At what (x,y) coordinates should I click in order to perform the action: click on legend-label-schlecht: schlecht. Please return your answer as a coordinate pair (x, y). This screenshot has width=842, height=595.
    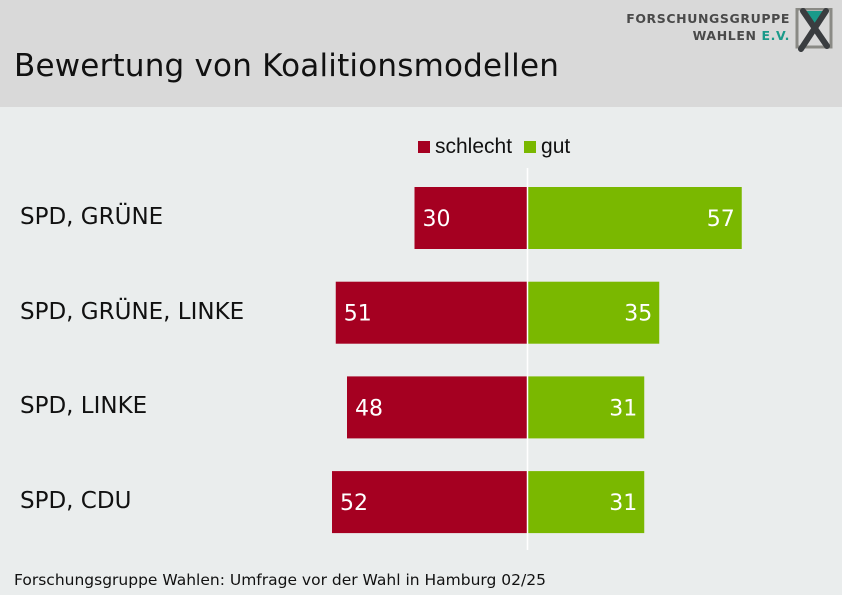
    Looking at the image, I should click on (474, 146).